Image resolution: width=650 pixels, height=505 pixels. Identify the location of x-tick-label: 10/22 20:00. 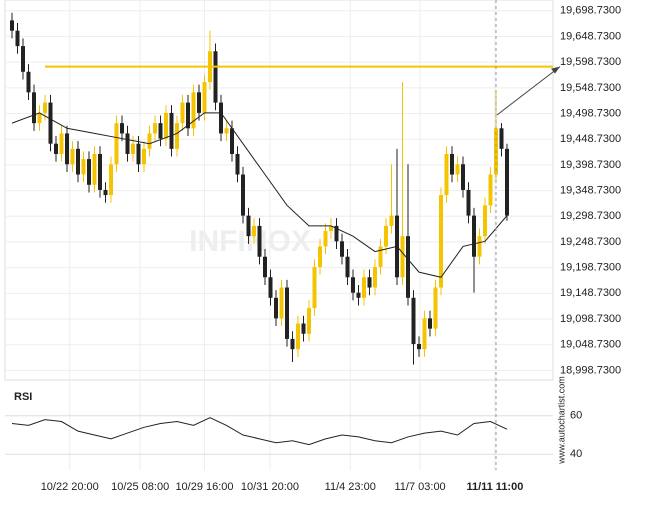
(70, 487).